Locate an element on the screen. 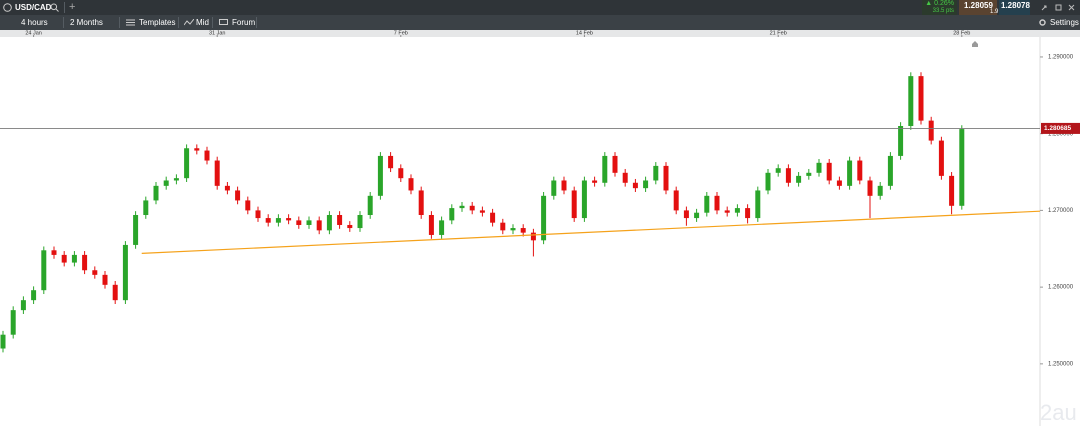  window-controls is located at coordinates (1059, 7).